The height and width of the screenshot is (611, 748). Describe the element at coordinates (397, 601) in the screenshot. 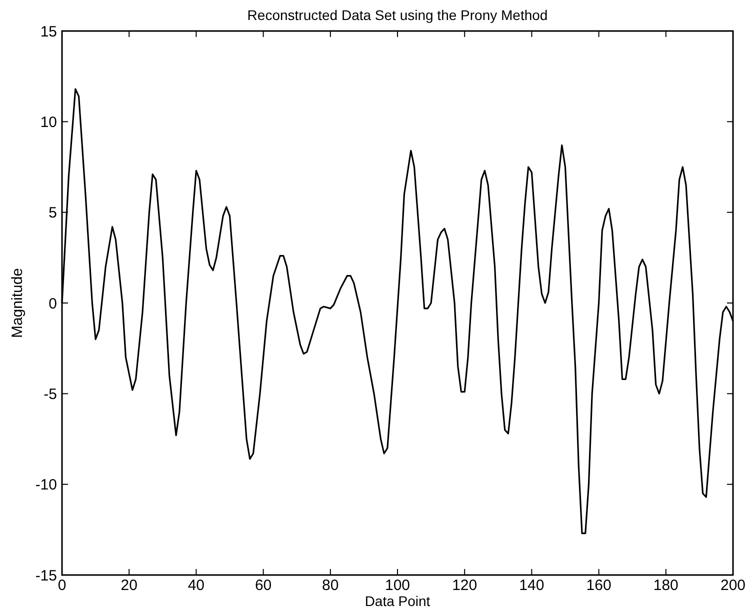

I see `x-axis-title: Data Point` at that location.